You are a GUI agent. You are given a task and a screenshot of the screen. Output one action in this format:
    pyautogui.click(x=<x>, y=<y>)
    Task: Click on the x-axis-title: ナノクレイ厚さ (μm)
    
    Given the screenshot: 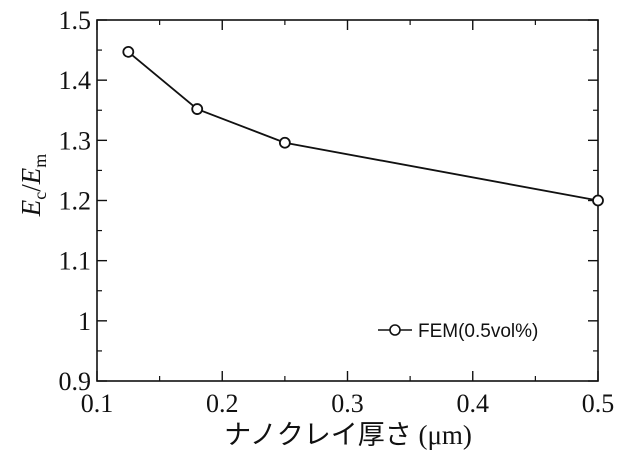 What is the action you would take?
    pyautogui.click(x=348, y=435)
    